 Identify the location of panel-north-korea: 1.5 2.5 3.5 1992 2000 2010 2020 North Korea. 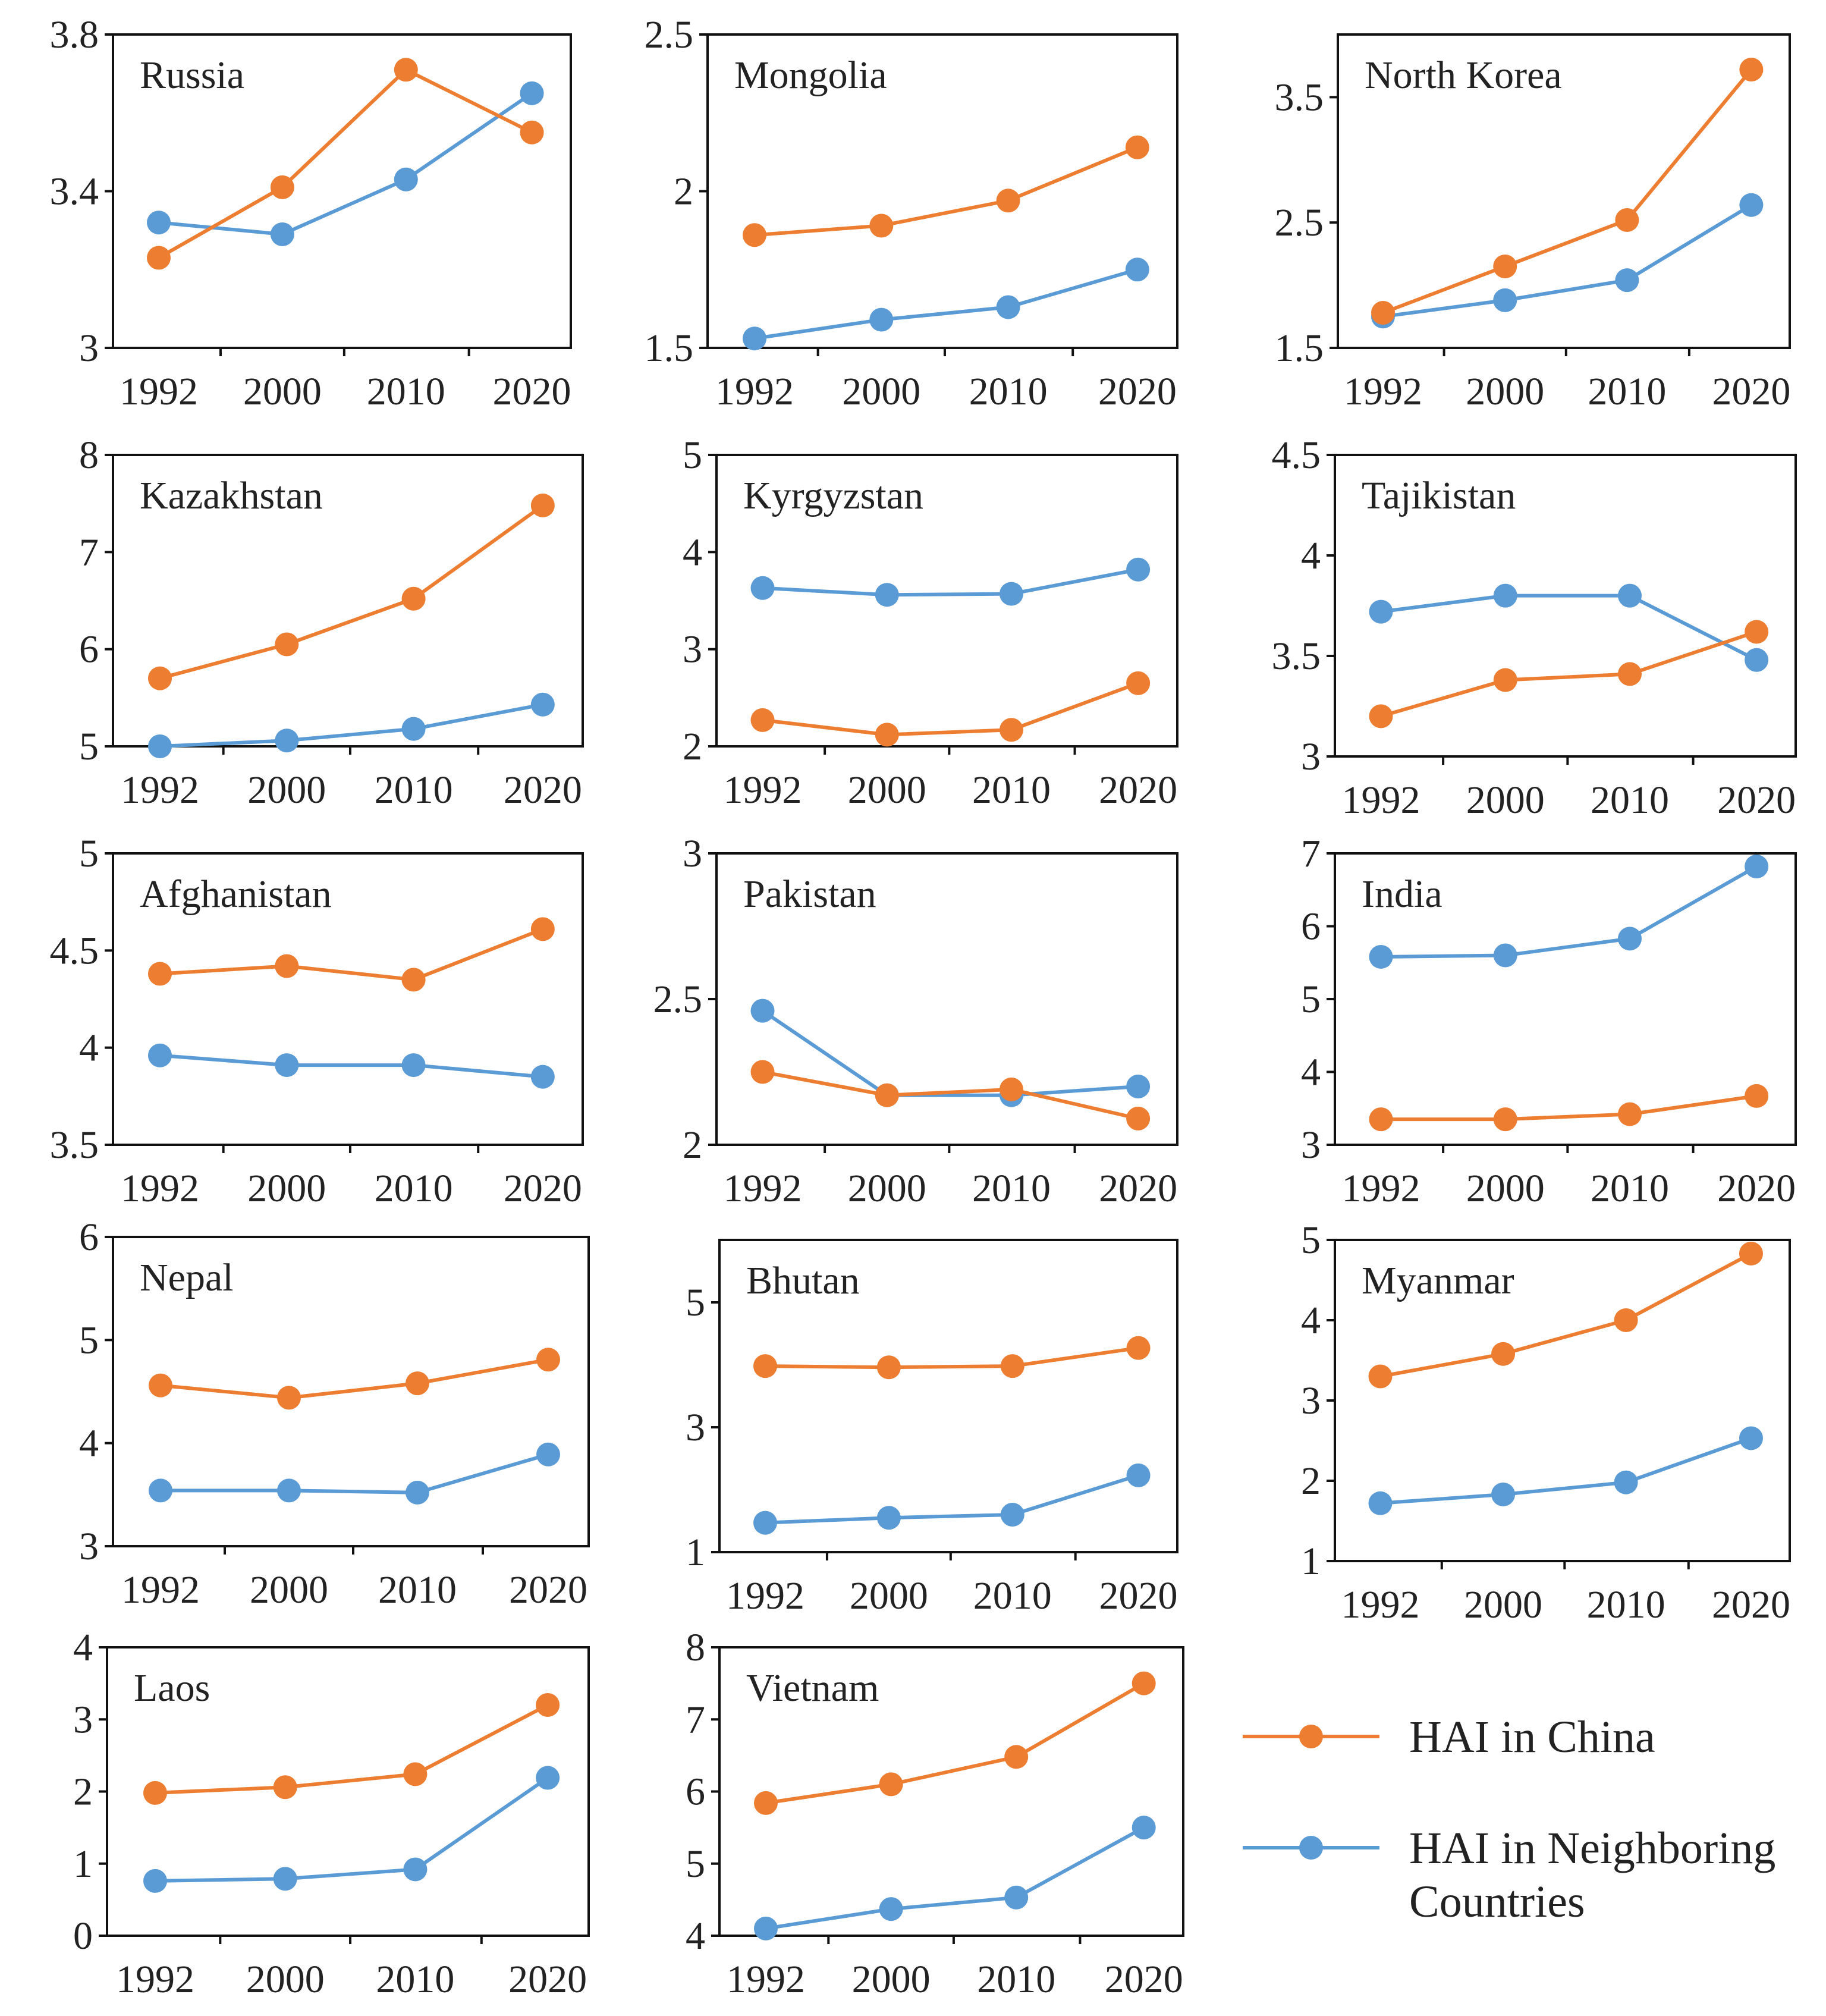
(1533, 223).